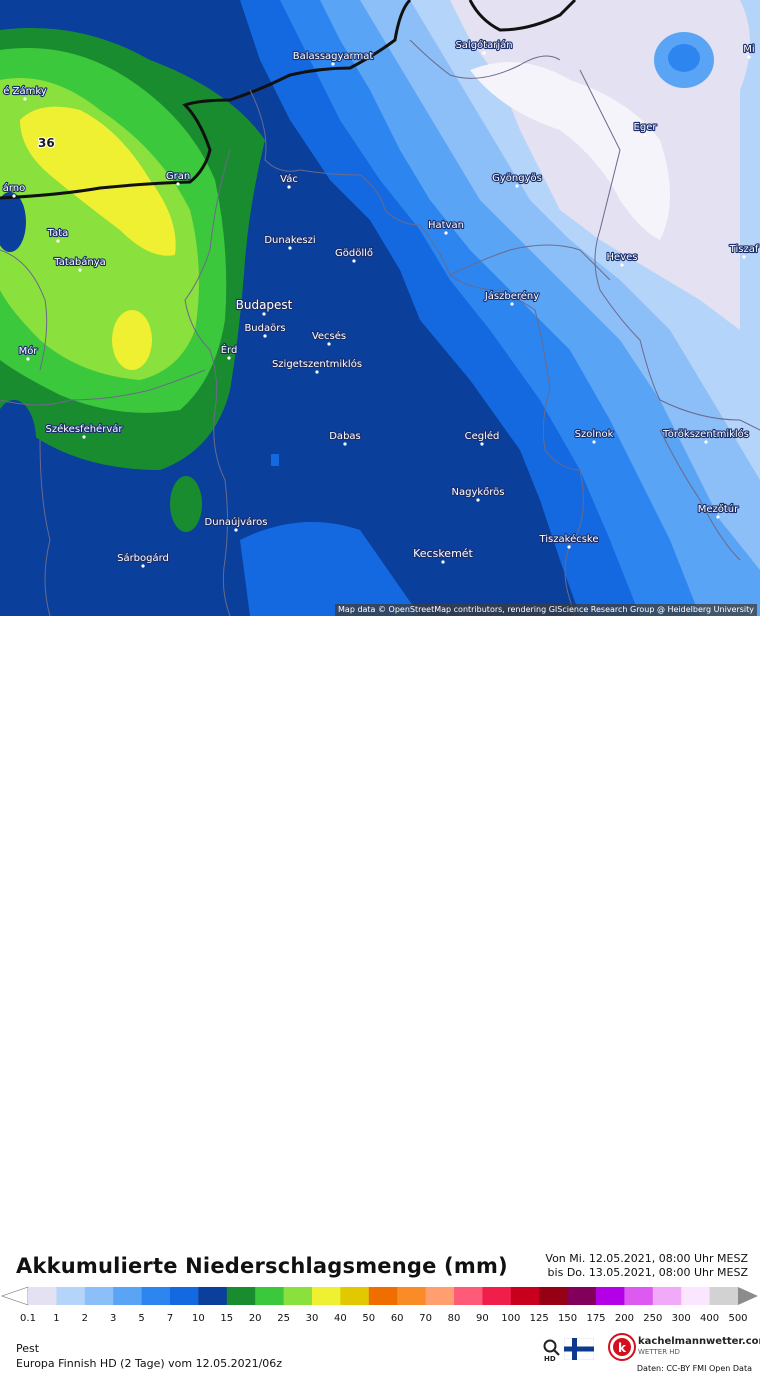 The width and height of the screenshot is (760, 1373). I want to click on time-range-to: bis Do. 13.05.2021, 08:00 Uhr MESZ, so click(647, 1272).